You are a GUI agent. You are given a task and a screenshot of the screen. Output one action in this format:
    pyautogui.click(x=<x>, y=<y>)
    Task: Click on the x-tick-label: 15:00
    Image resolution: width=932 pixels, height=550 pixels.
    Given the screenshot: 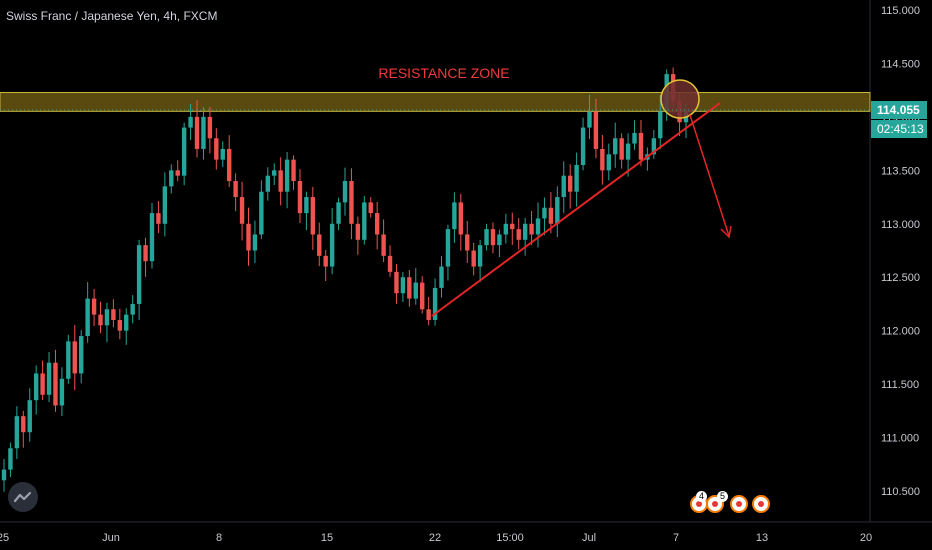 What is the action you would take?
    pyautogui.click(x=510, y=538)
    